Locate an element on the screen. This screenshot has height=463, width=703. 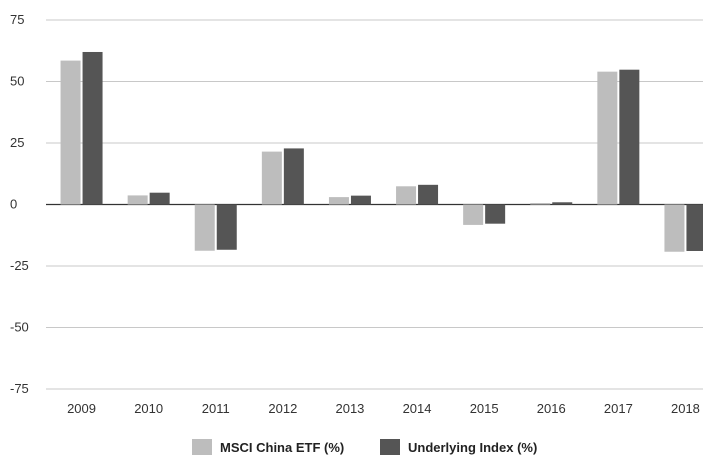
bar-etf-2018 is located at coordinates (674, 228).